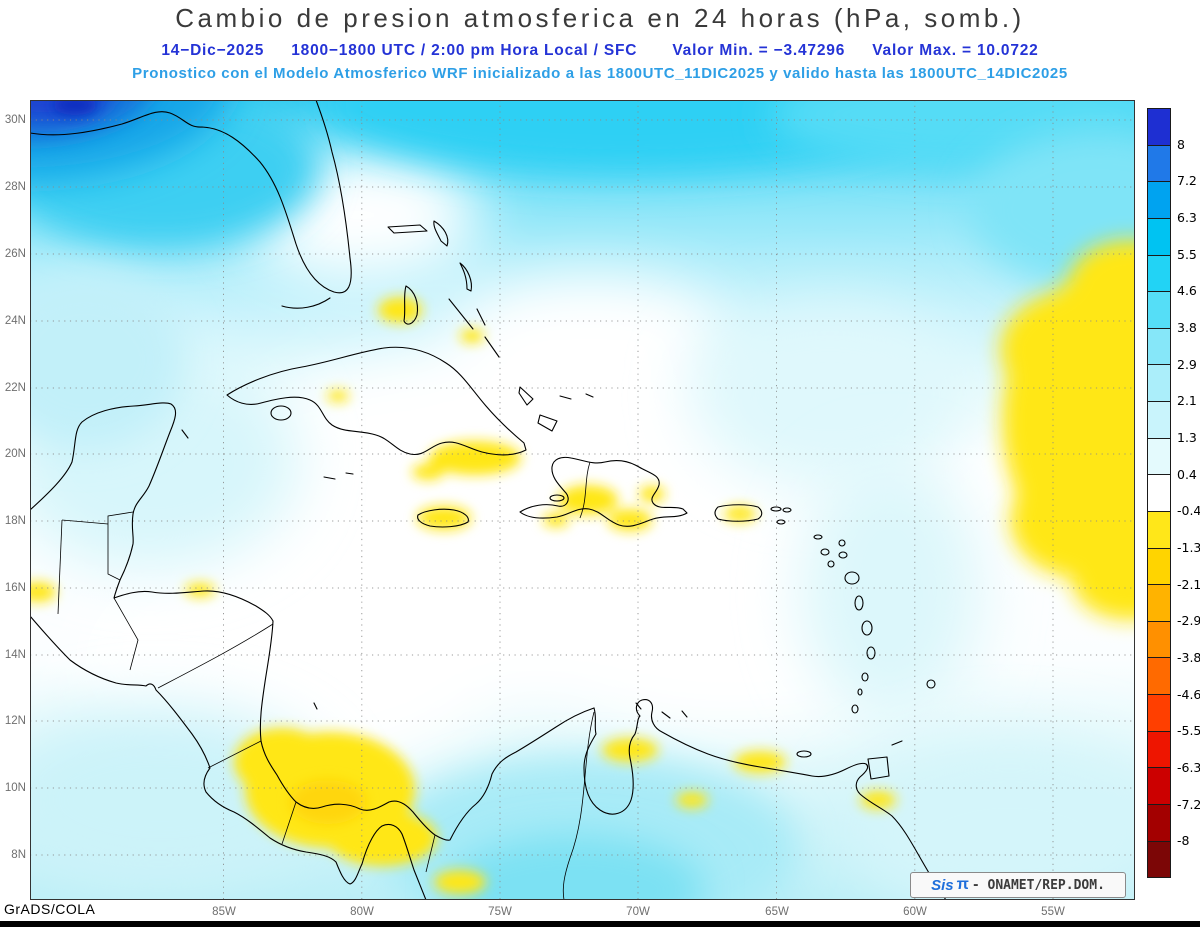 The image size is (1200, 927). What do you see at coordinates (15, 187) in the screenshot?
I see `lat-label: 28N` at bounding box center [15, 187].